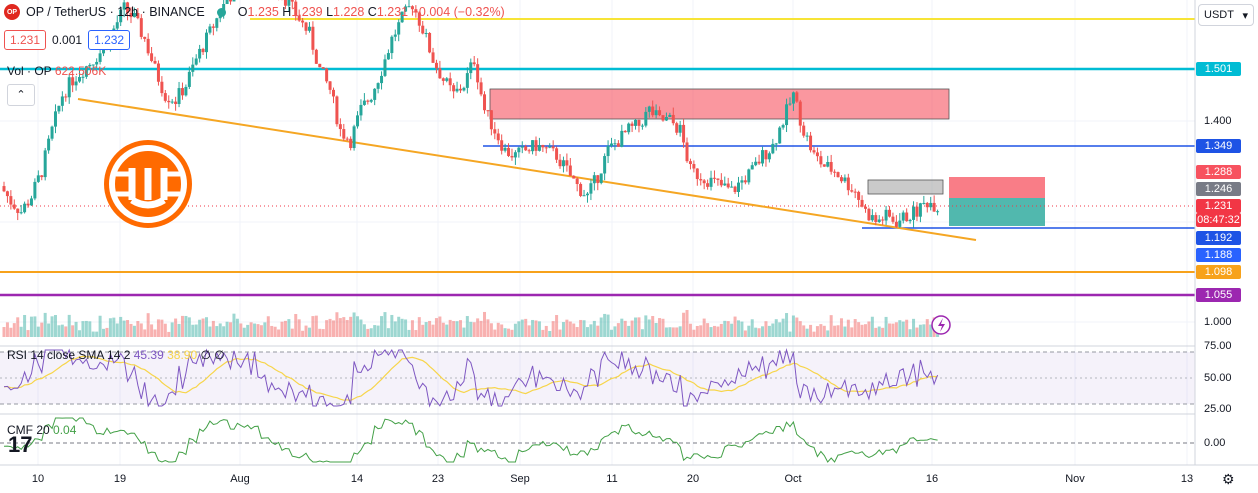  I want to click on gear-icon: ⚙, so click(1228, 479).